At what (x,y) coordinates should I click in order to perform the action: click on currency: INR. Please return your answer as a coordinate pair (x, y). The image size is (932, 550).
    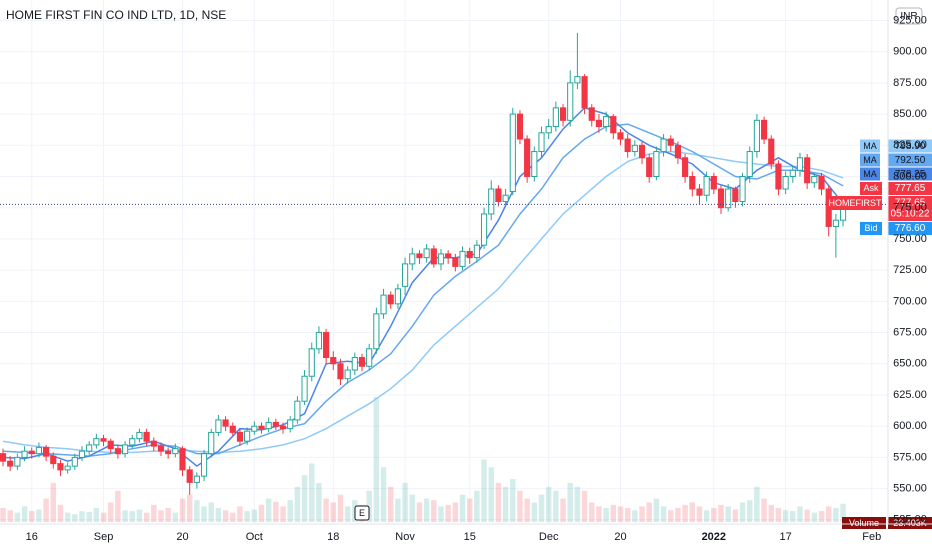
    Looking at the image, I should click on (908, 16).